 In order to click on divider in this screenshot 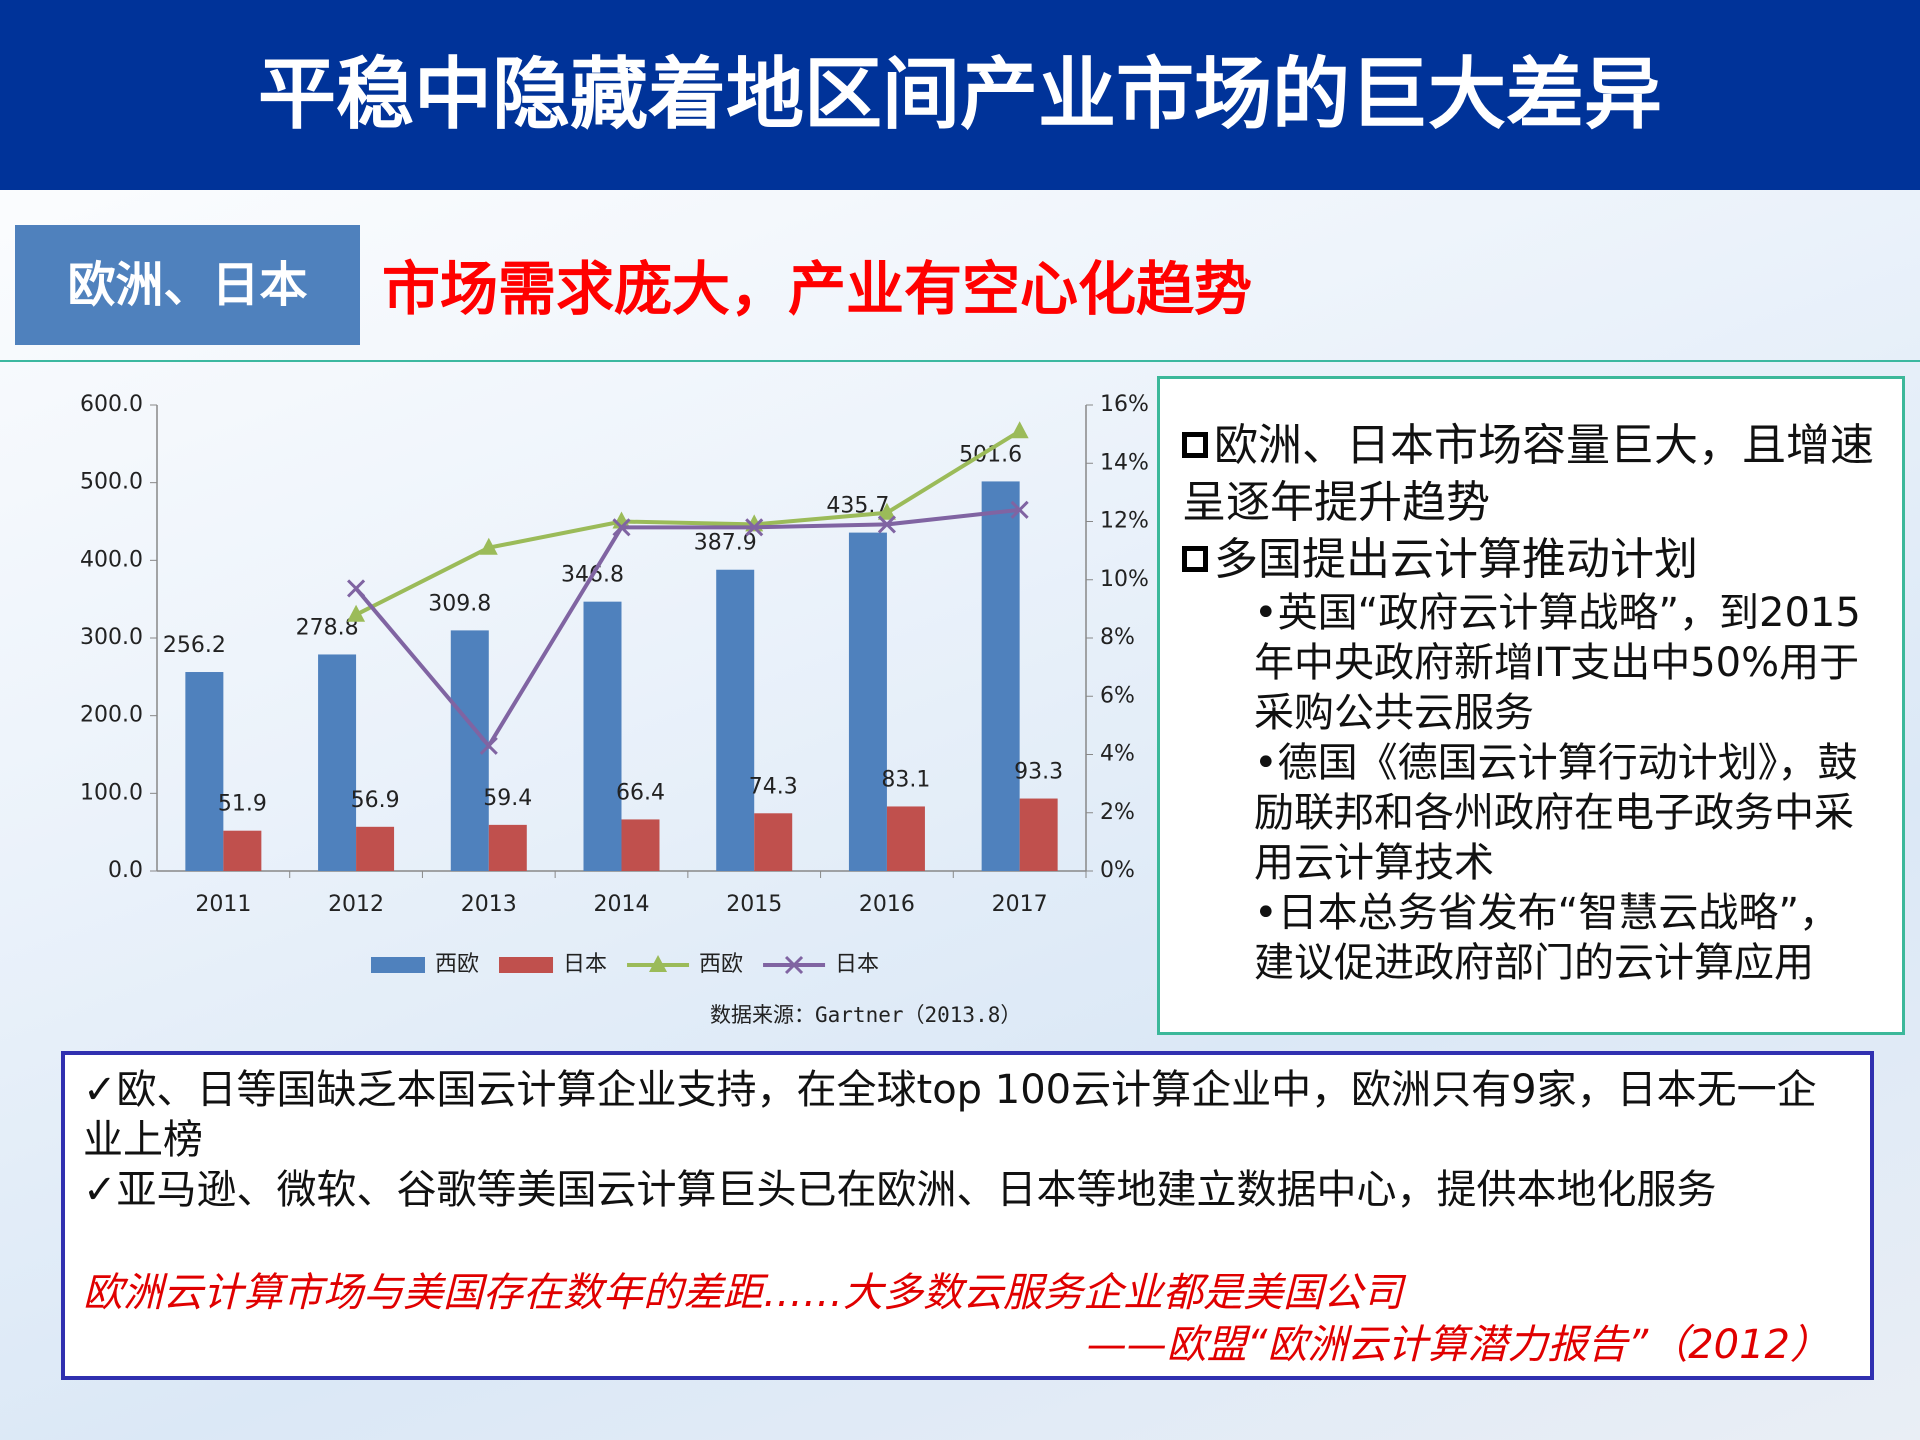, I will do `click(960, 361)`.